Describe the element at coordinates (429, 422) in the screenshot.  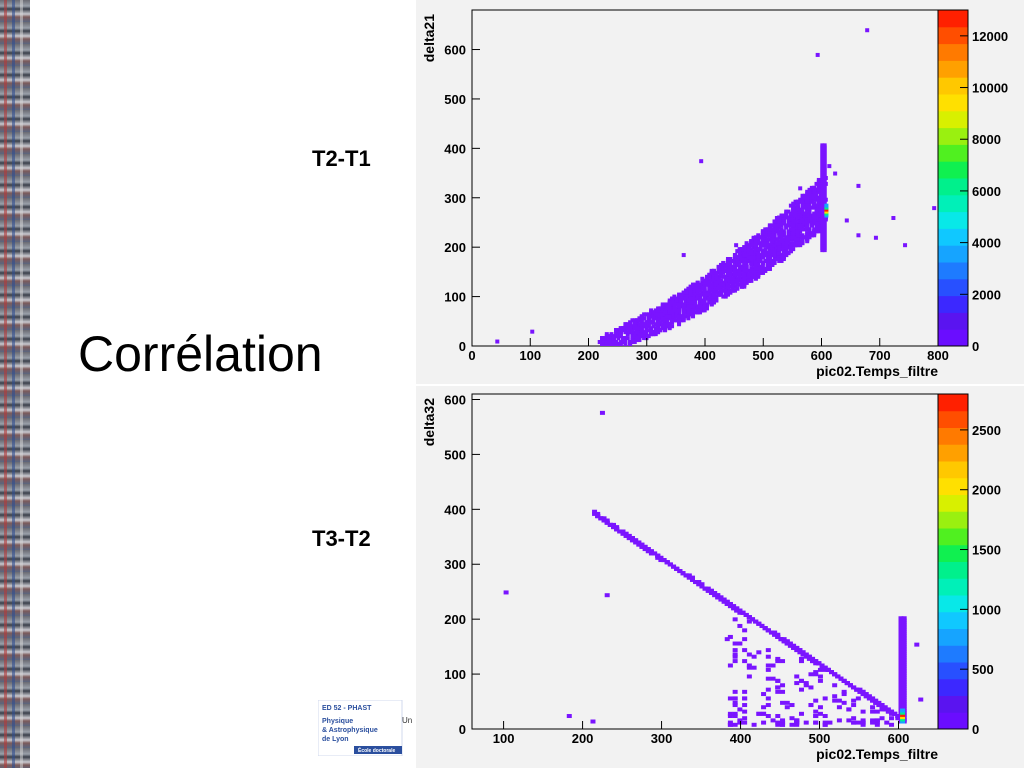
I see `y-axis-label: delta32` at that location.